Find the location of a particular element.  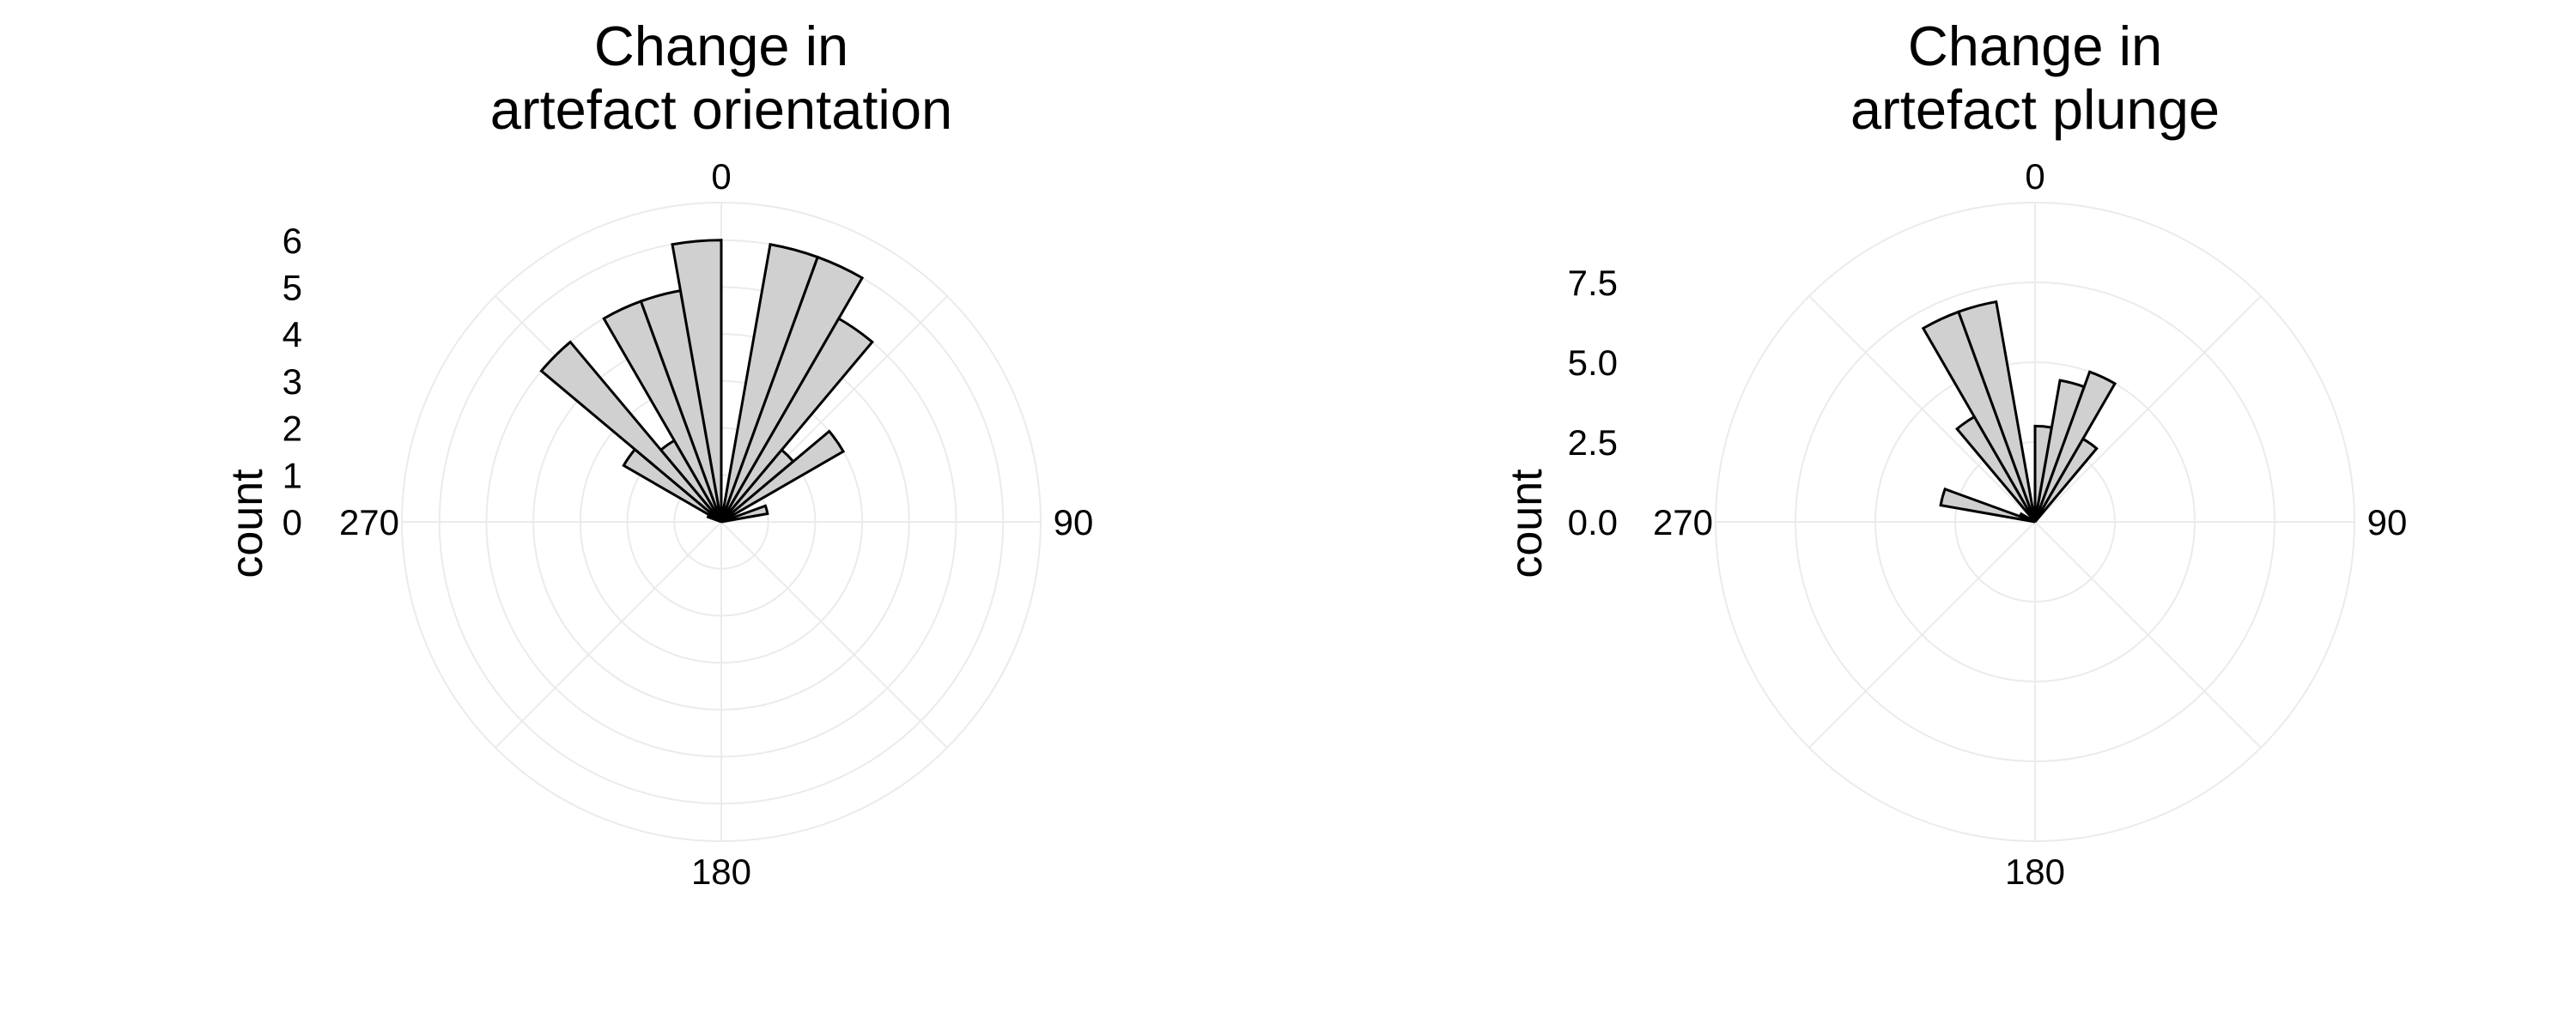

radial-tick-label: 2 is located at coordinates (292, 429).